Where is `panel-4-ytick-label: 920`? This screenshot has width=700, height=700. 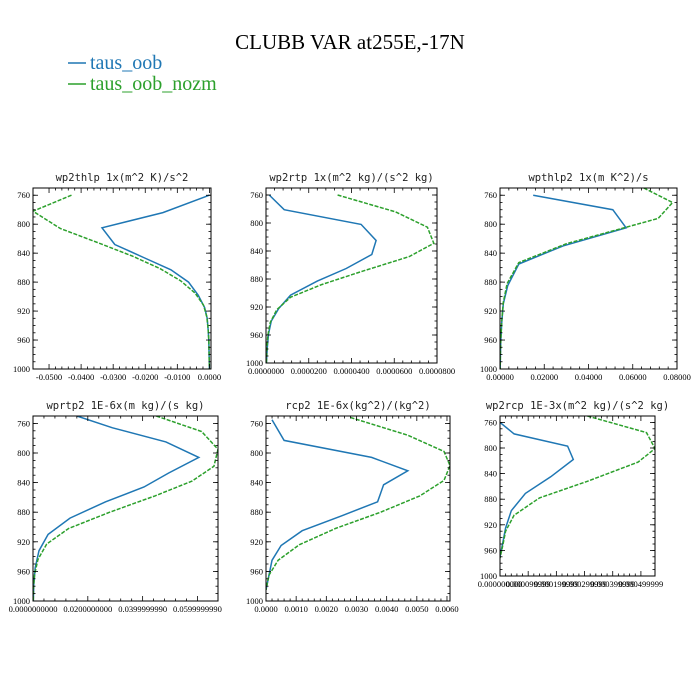
panel-4-ytick-label: 920 is located at coordinates (23, 542).